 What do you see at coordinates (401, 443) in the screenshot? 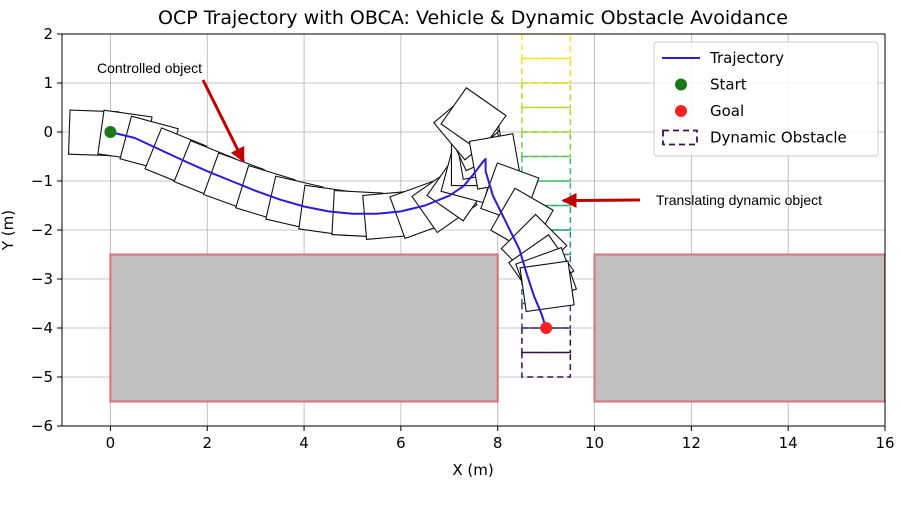
I see `x-tick-label: 6` at bounding box center [401, 443].